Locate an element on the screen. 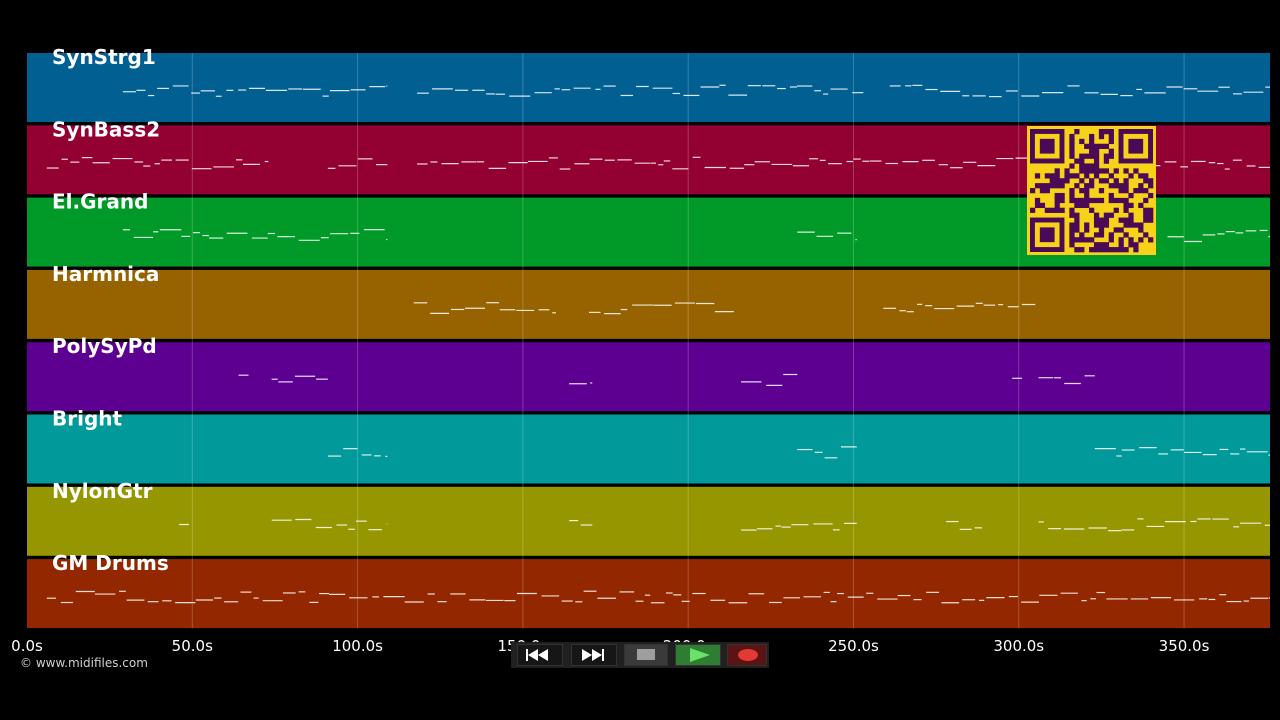  transport-bar is located at coordinates (640, 655).